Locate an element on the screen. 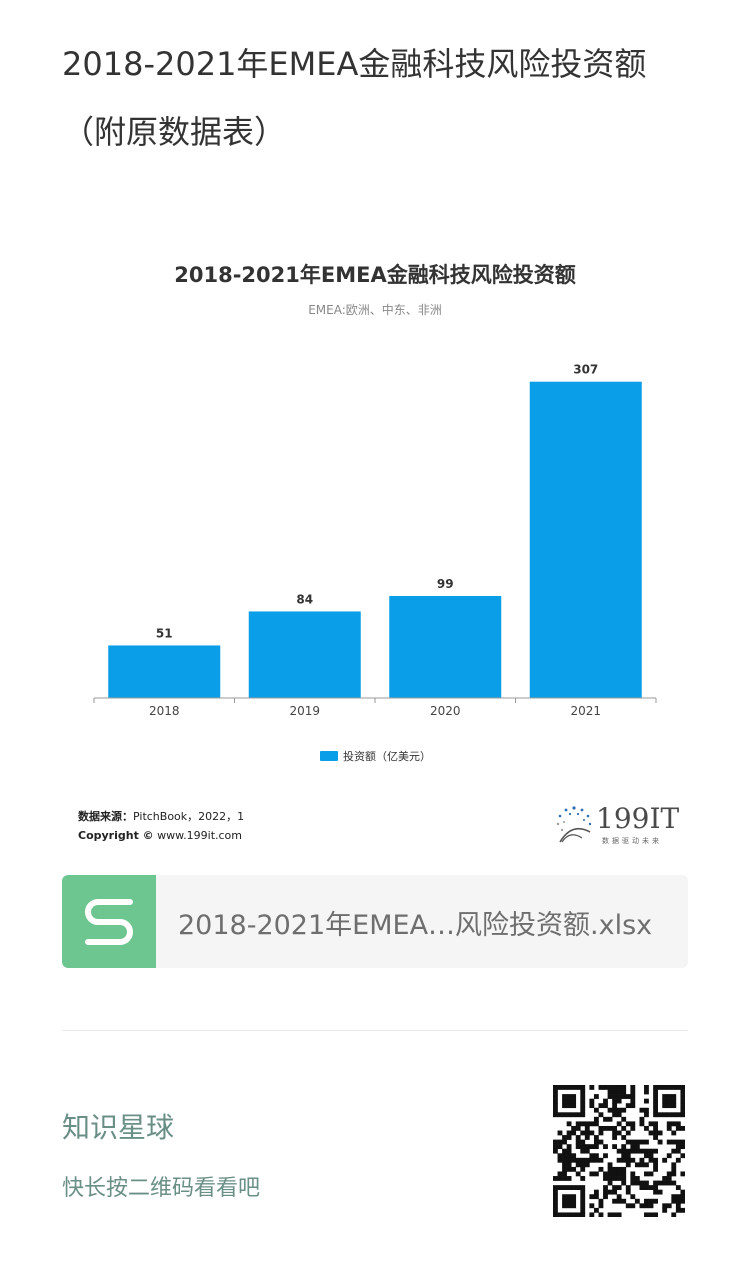 Image resolution: width=750 pixels, height=1271 pixels. data-label-2021: 307 is located at coordinates (585, 370).